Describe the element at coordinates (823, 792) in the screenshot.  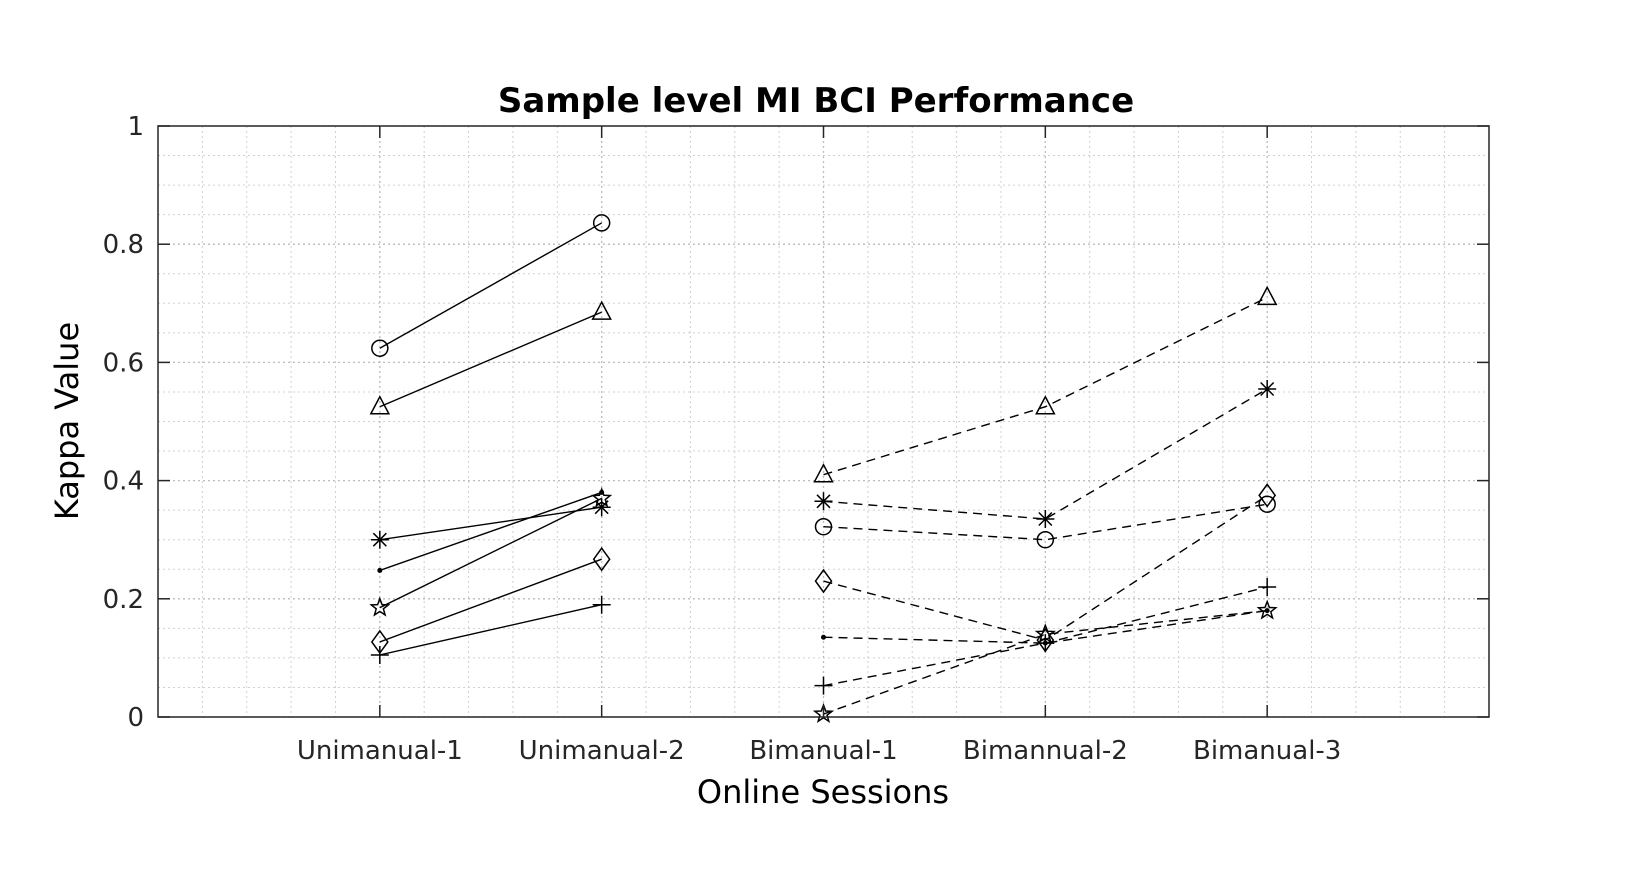
I see `x-axis-label: Online Sessions` at that location.